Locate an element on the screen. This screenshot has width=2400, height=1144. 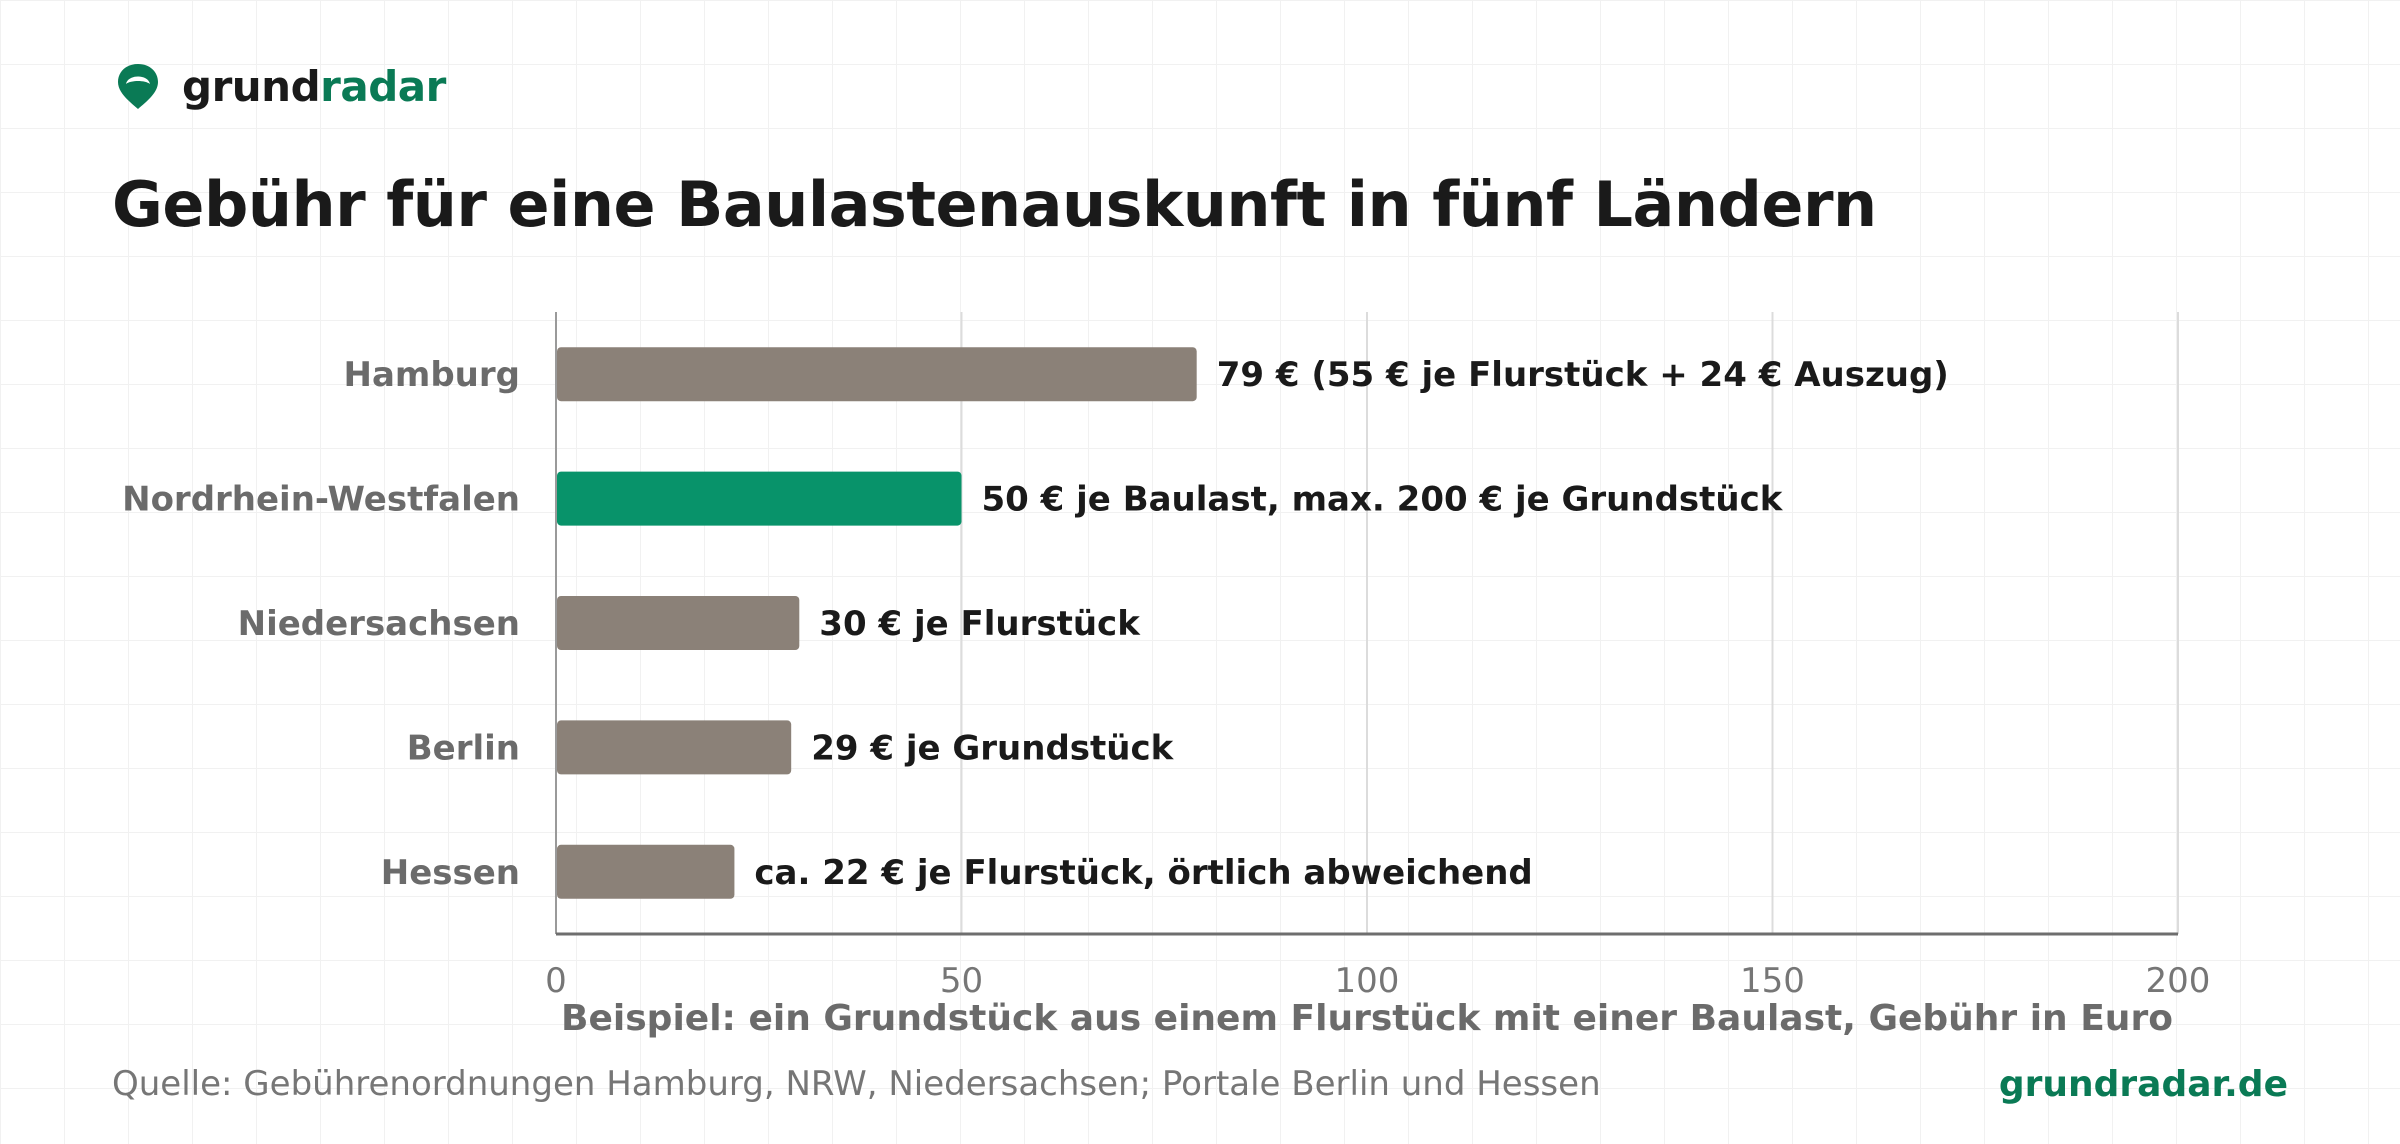
x-tick-label: 100 is located at coordinates (1367, 981).